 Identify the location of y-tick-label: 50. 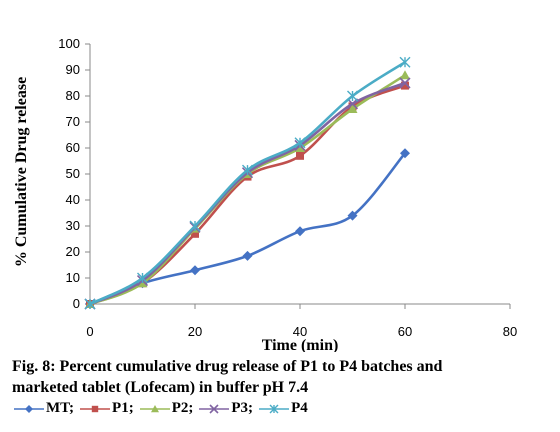
(73, 173).